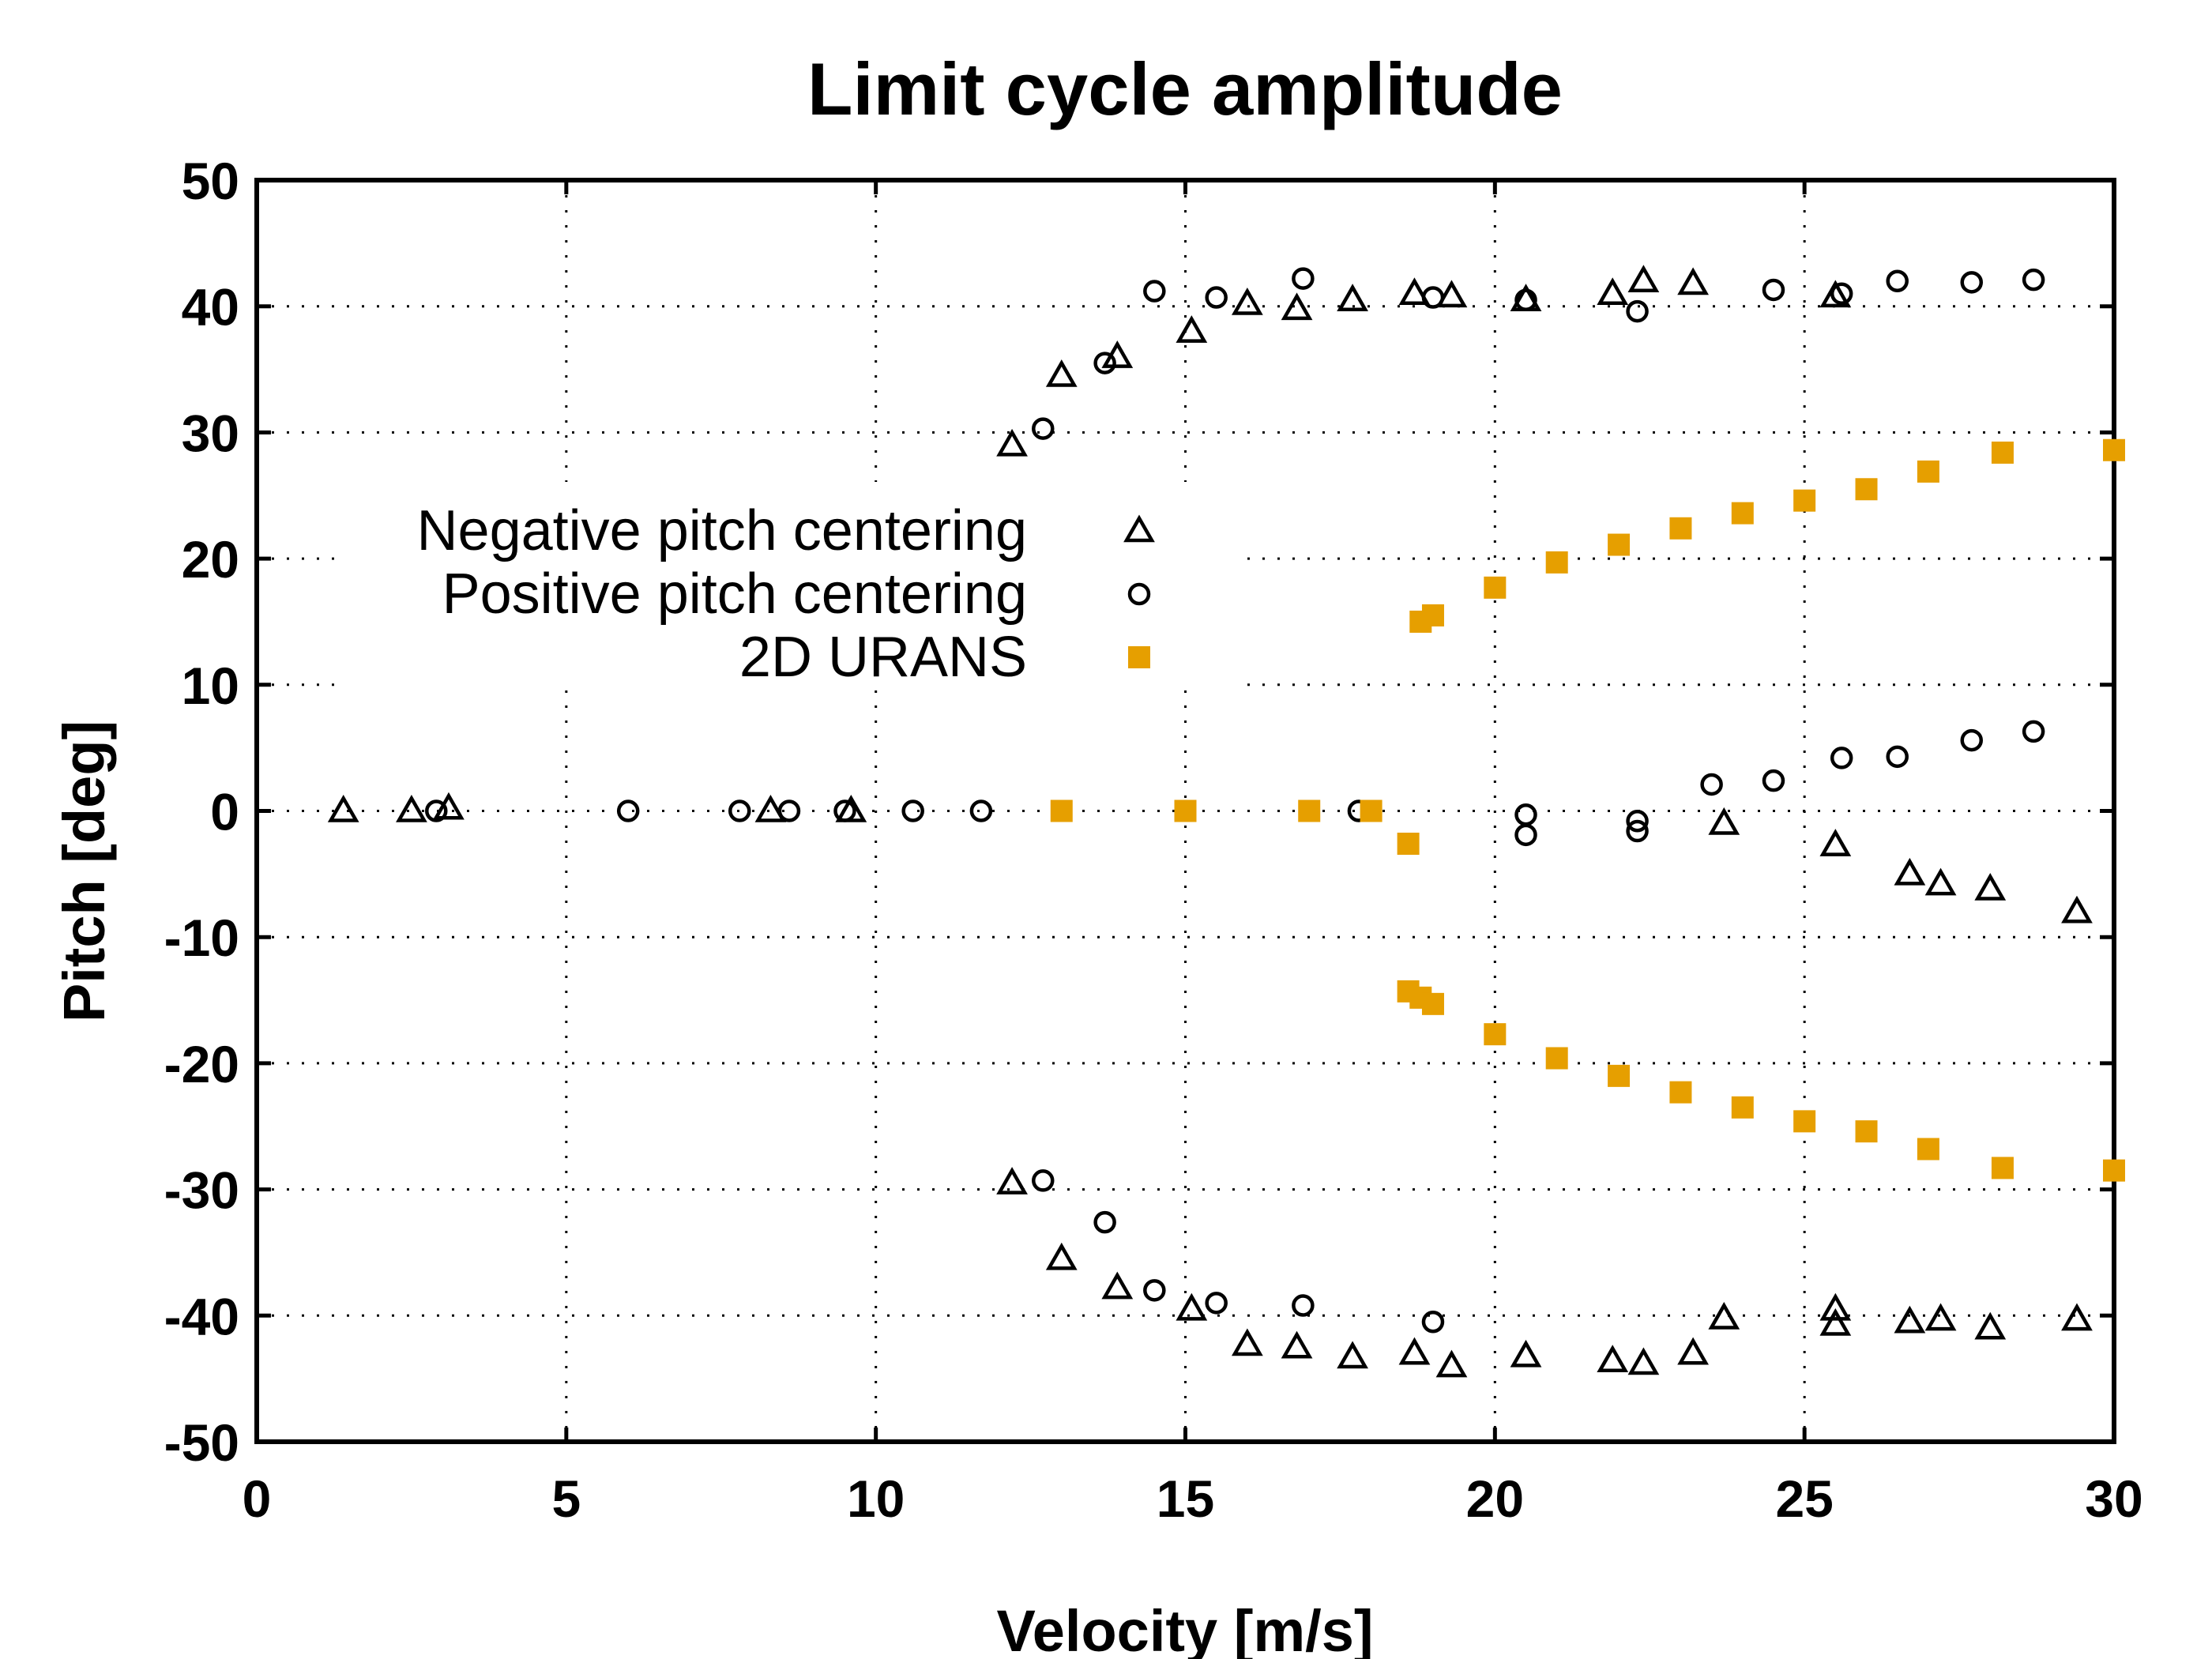  Describe the element at coordinates (202, 1443) in the screenshot. I see `y-tick-label: -50` at that location.